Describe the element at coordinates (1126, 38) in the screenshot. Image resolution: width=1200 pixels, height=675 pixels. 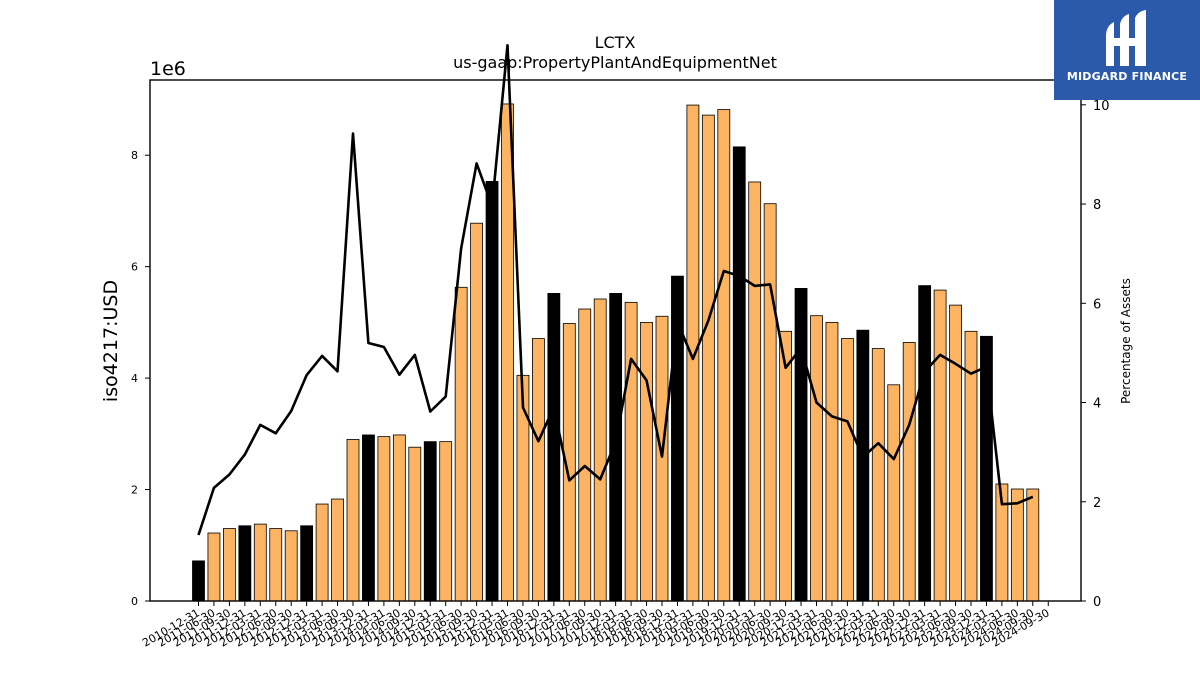
I see `logo-icon` at that location.